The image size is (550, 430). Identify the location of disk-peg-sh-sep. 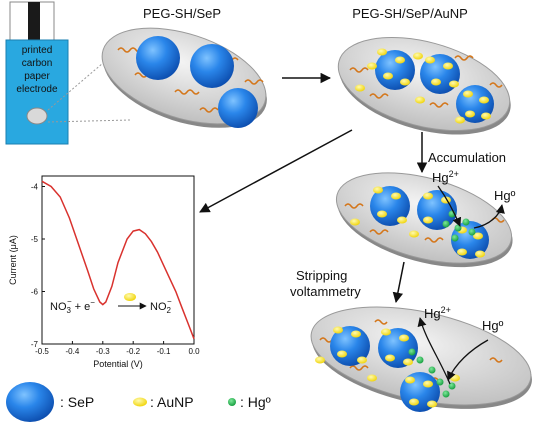
(184, 77).